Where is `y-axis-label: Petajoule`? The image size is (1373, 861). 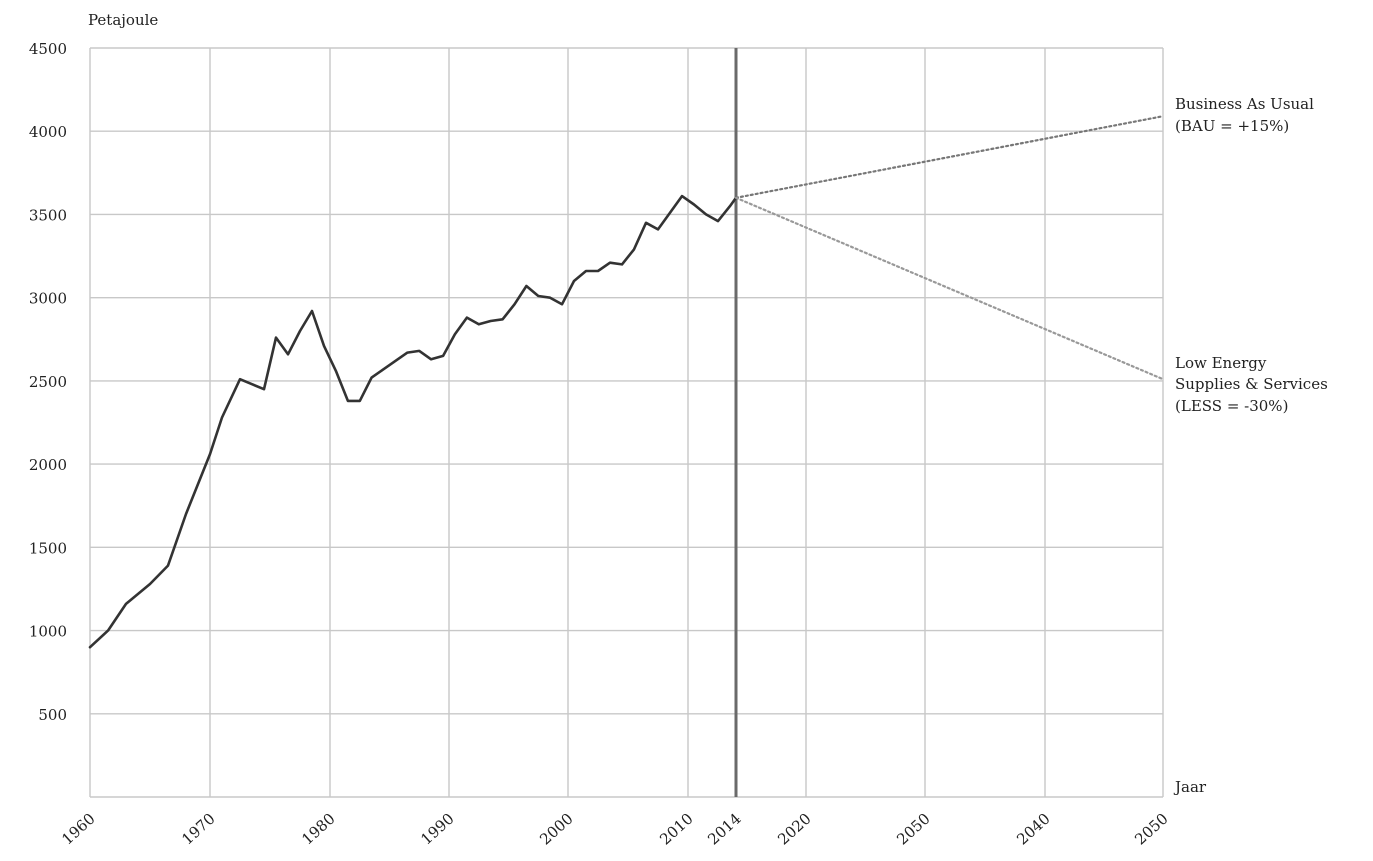 y-axis-label: Petajoule is located at coordinates (123, 20).